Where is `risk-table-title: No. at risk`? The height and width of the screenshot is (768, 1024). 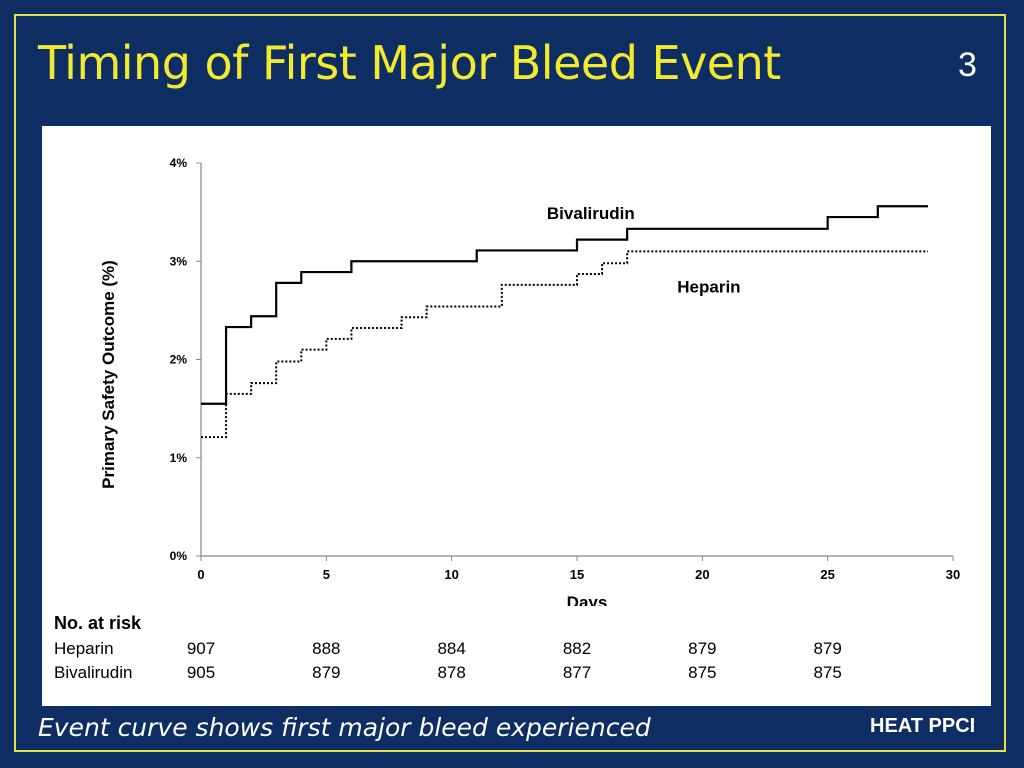
risk-table-title: No. at risk is located at coordinates (98, 623).